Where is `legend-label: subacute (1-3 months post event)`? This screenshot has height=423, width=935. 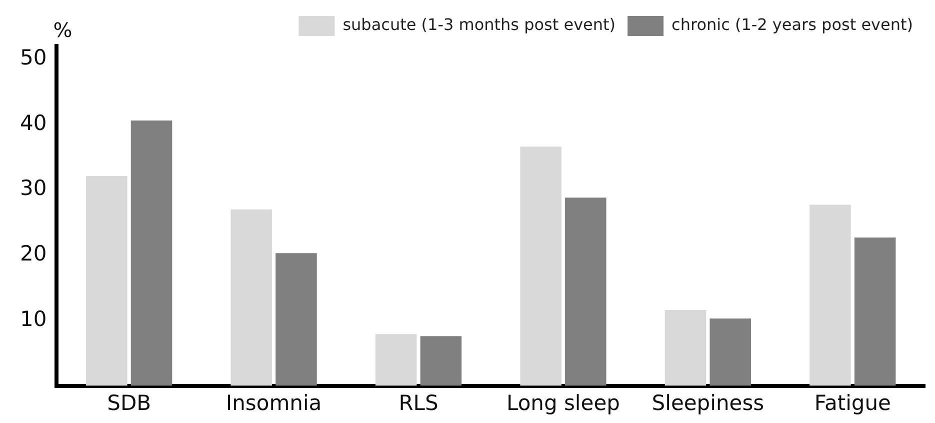
legend-label: subacute (1-3 months post event) is located at coordinates (479, 24).